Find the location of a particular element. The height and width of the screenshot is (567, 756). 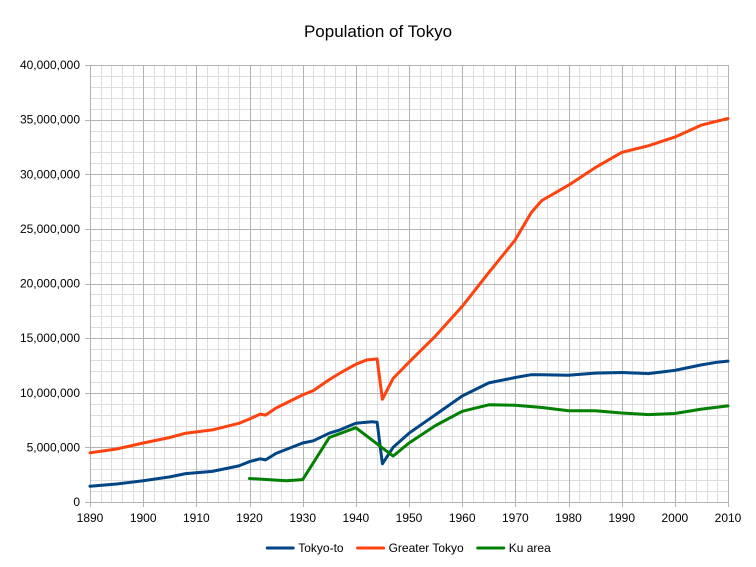

y-tick-label: 35,000,000 is located at coordinates (50, 120).